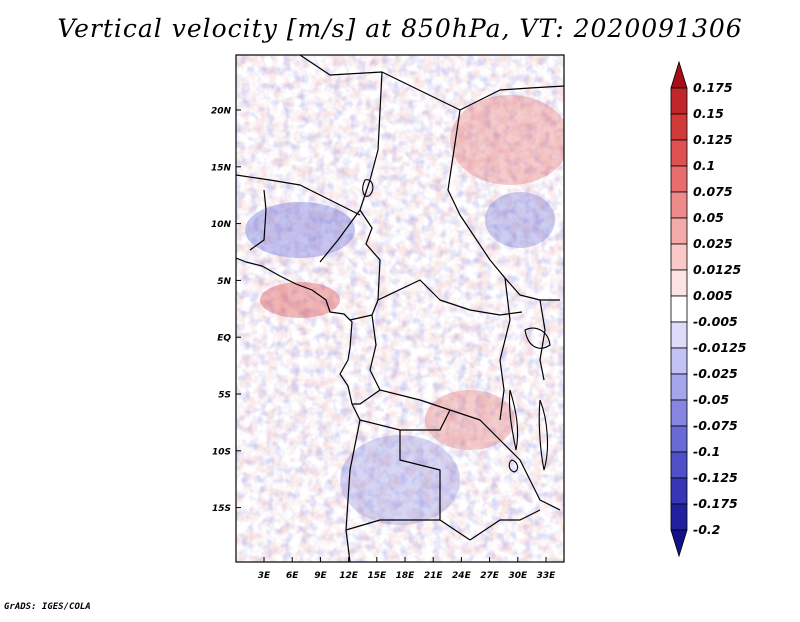  I want to click on east-downdraft, so click(520, 220).